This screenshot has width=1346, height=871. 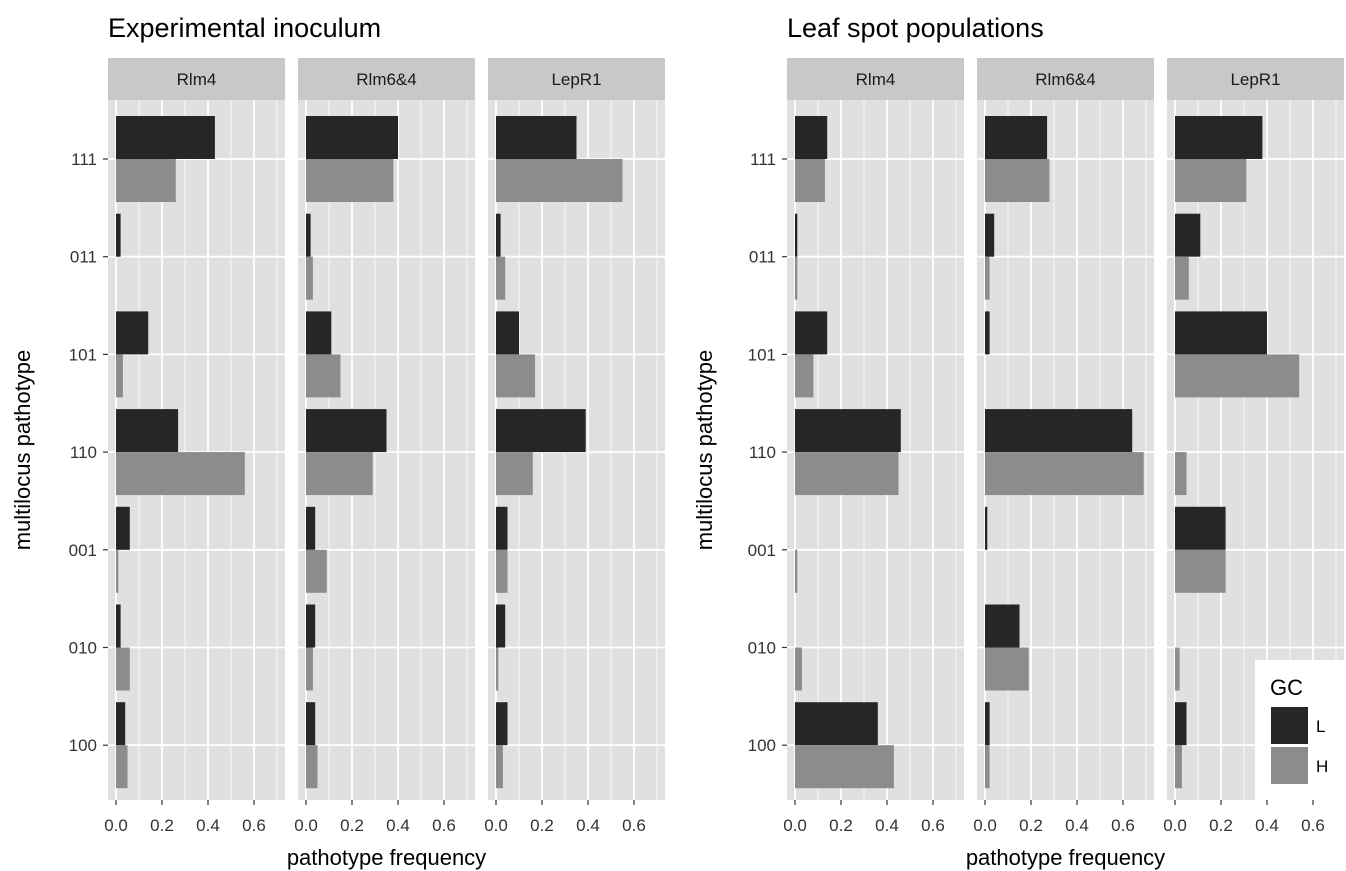 I want to click on facet-panel-rlm4: Rlm4 0.0 0.2 0.4 0.6, so click(x=873, y=446).